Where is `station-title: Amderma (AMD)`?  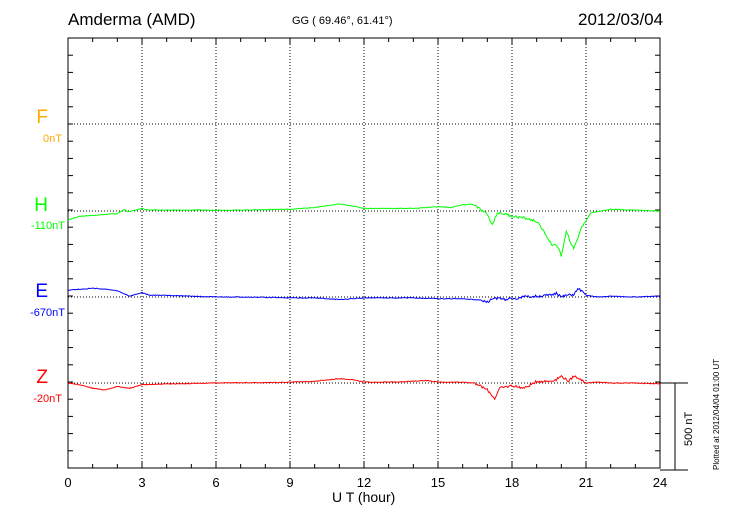 station-title: Amderma (AMD) is located at coordinates (132, 19).